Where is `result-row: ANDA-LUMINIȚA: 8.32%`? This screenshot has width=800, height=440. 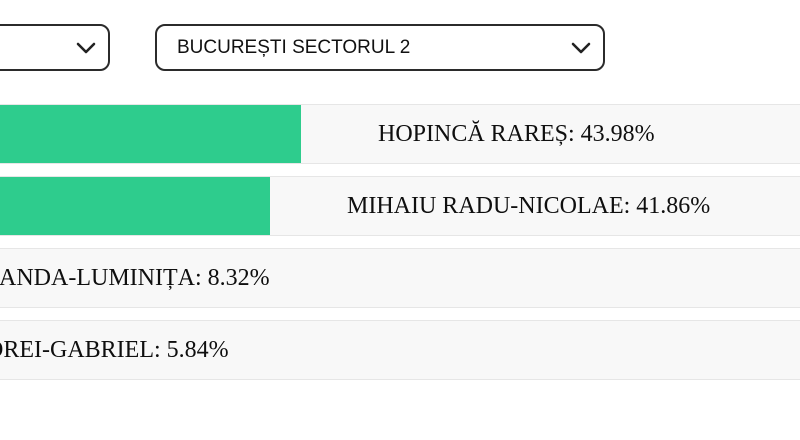
result-row: ANDA-LUMINIȚA: 8.32% is located at coordinates (400, 278).